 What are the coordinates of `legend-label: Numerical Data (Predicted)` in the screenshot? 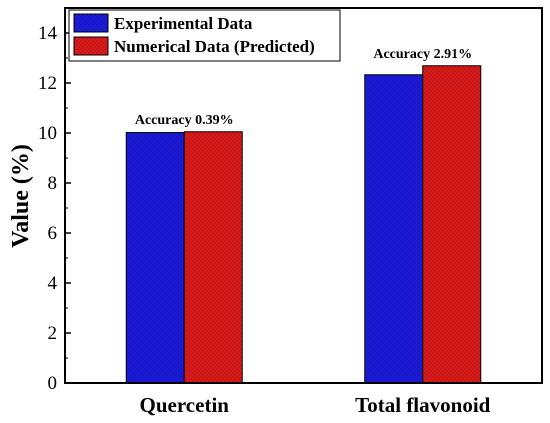 It's located at (214, 46).